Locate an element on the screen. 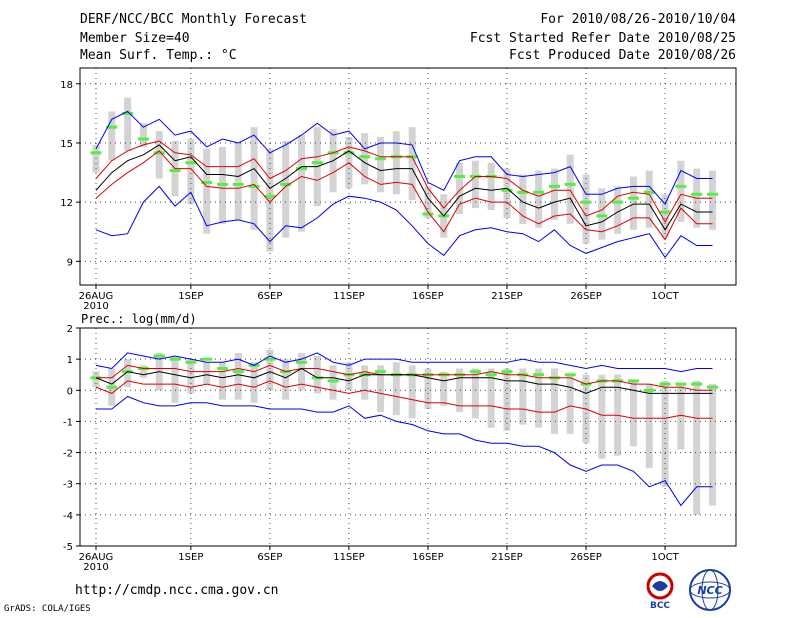 This screenshot has width=800, height=618. precip-xtick-label-3: 11SEP is located at coordinates (348, 557).